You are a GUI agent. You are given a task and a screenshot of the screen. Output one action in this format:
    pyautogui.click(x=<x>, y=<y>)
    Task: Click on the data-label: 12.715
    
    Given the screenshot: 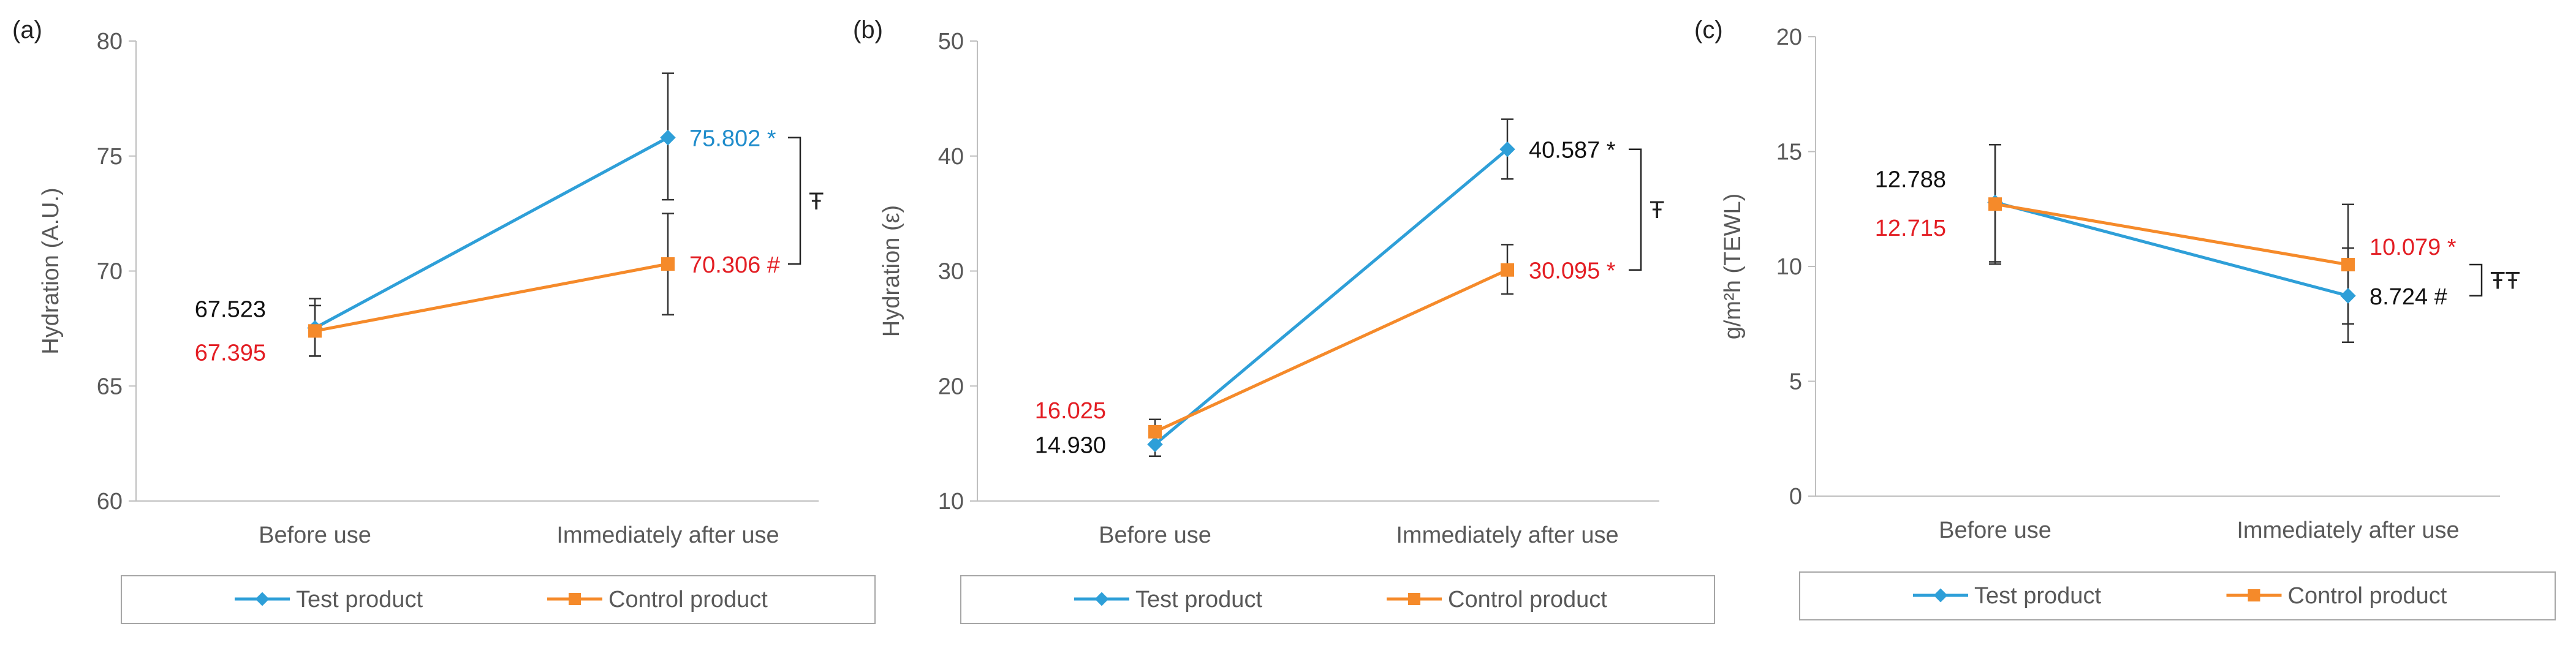 What is the action you would take?
    pyautogui.click(x=1910, y=228)
    